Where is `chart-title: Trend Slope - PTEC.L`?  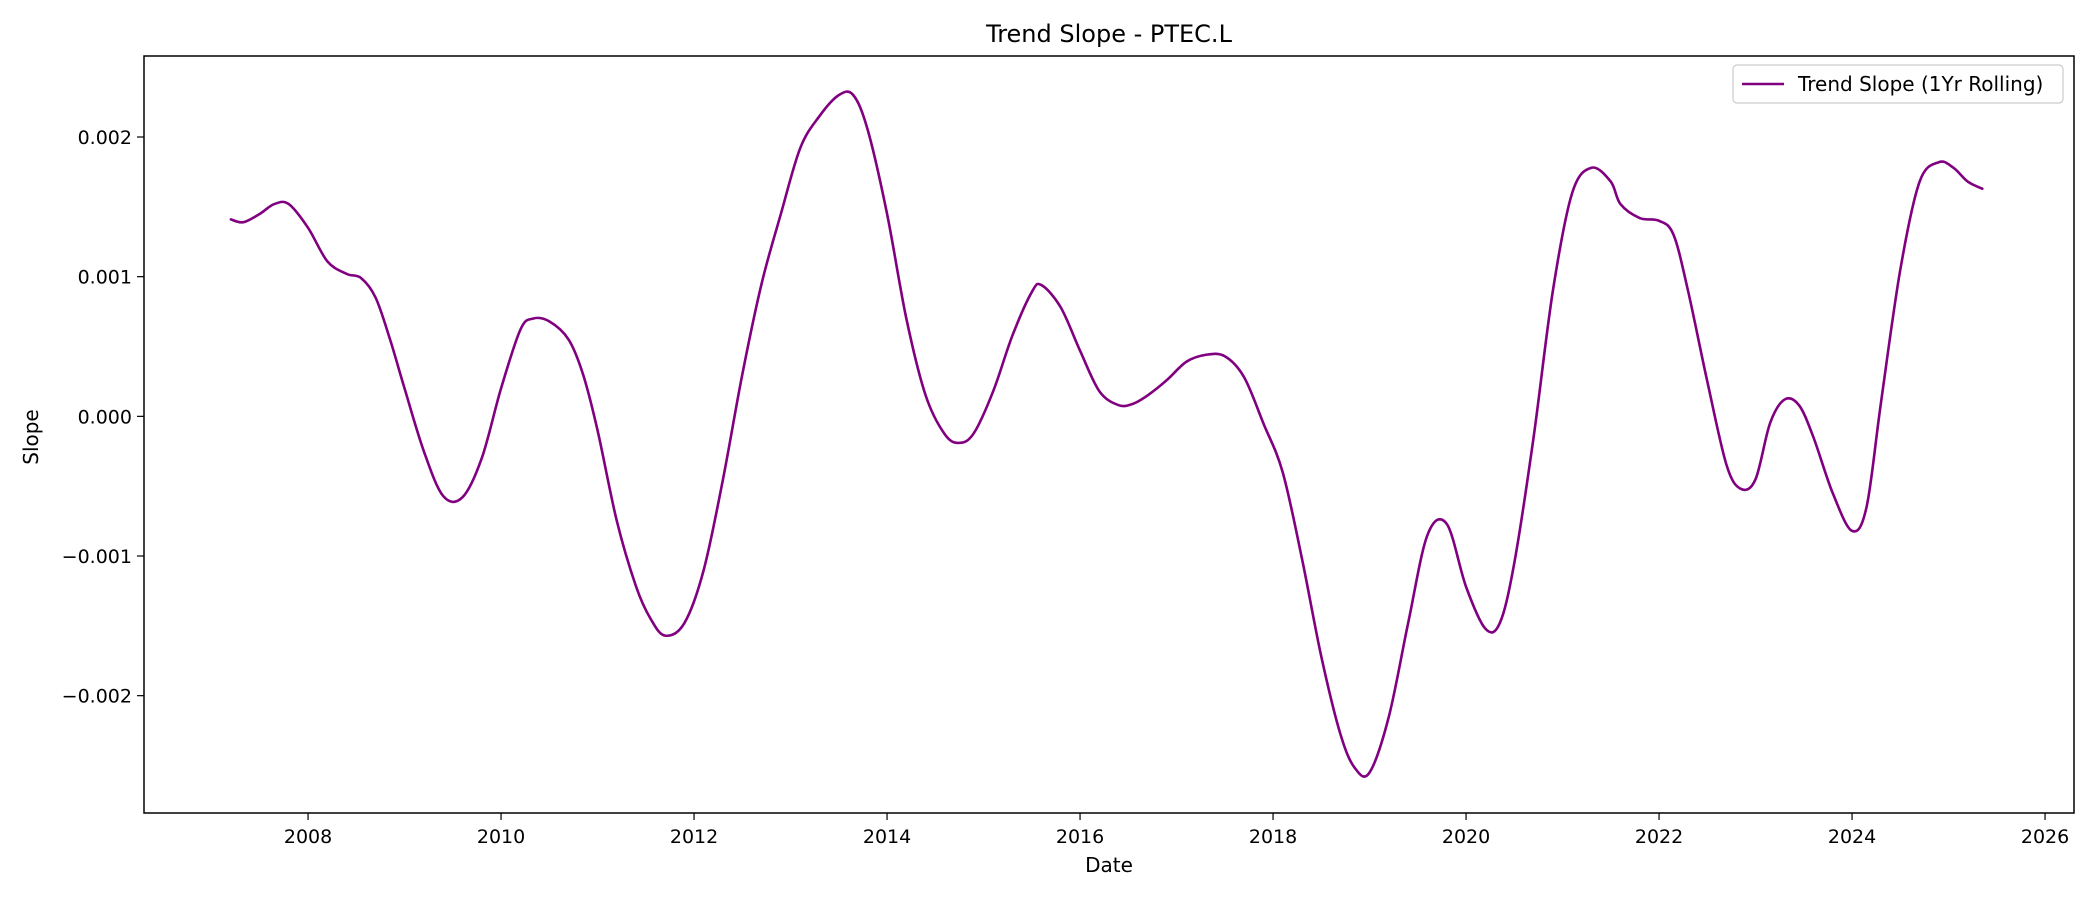
chart-title: Trend Slope - PTEC.L is located at coordinates (1109, 34).